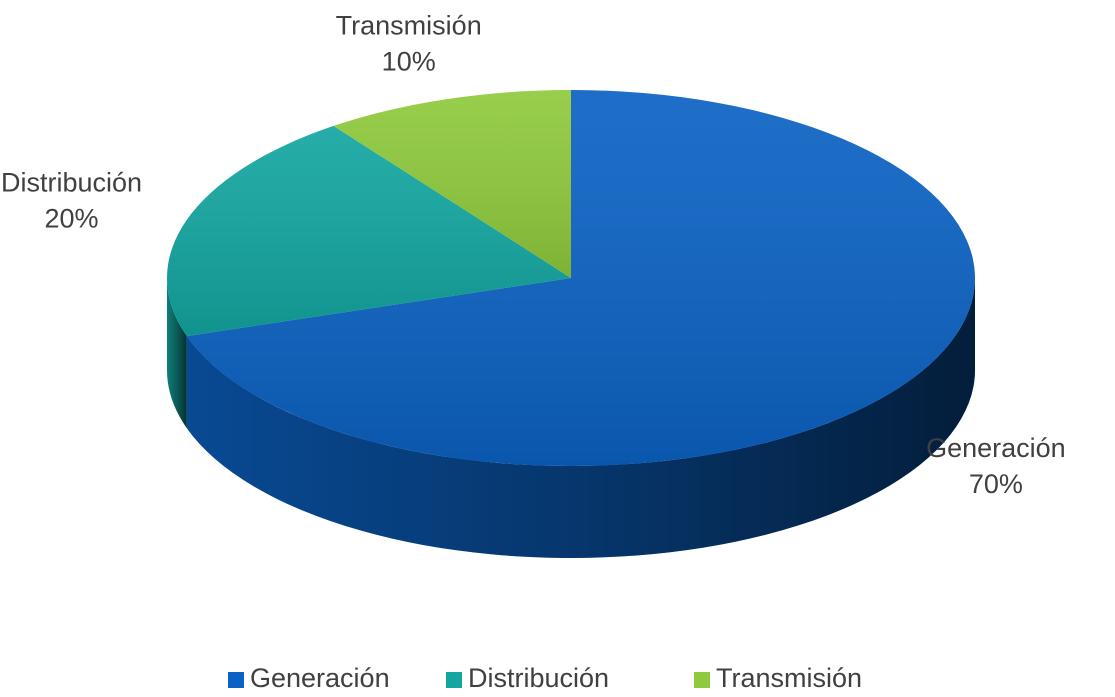 The image size is (1115, 697). I want to click on data-label-name: Distribución, so click(71, 183).